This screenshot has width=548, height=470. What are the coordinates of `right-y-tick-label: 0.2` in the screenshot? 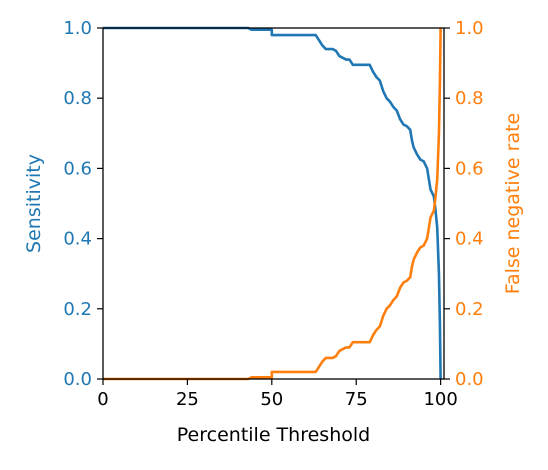 It's located at (469, 309).